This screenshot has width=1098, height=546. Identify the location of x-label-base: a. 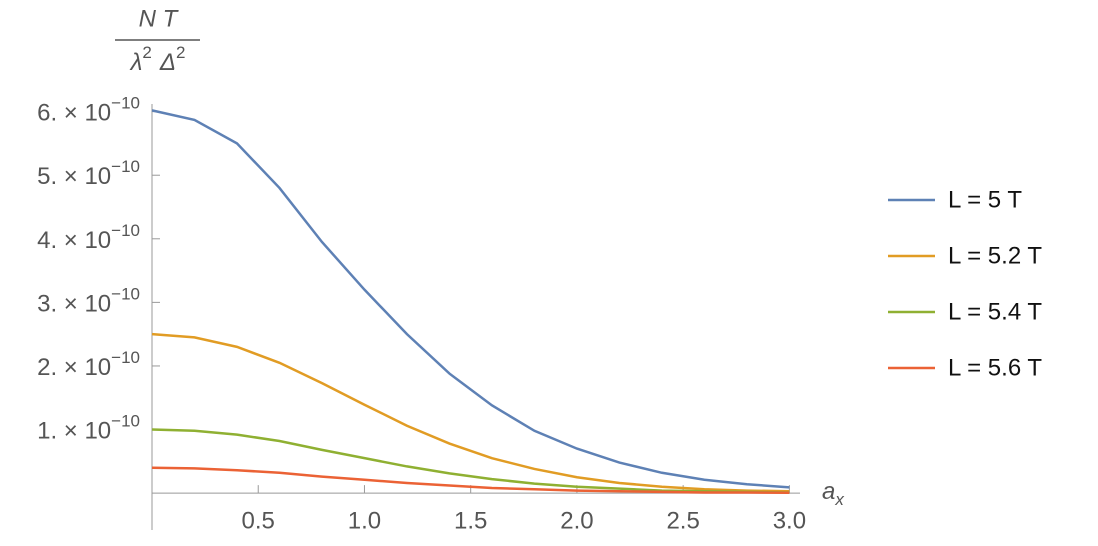
(828, 491).